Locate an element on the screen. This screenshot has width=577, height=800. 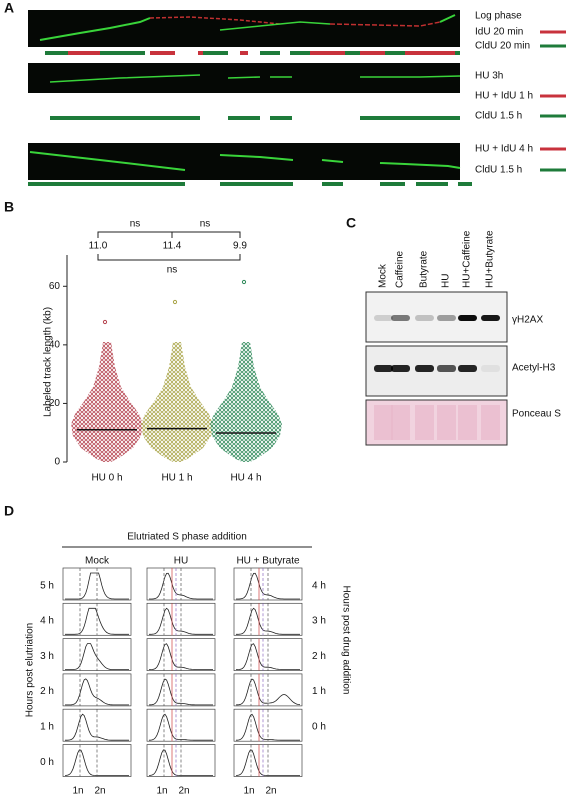
row-label: Log phase is located at coordinates (498, 16).